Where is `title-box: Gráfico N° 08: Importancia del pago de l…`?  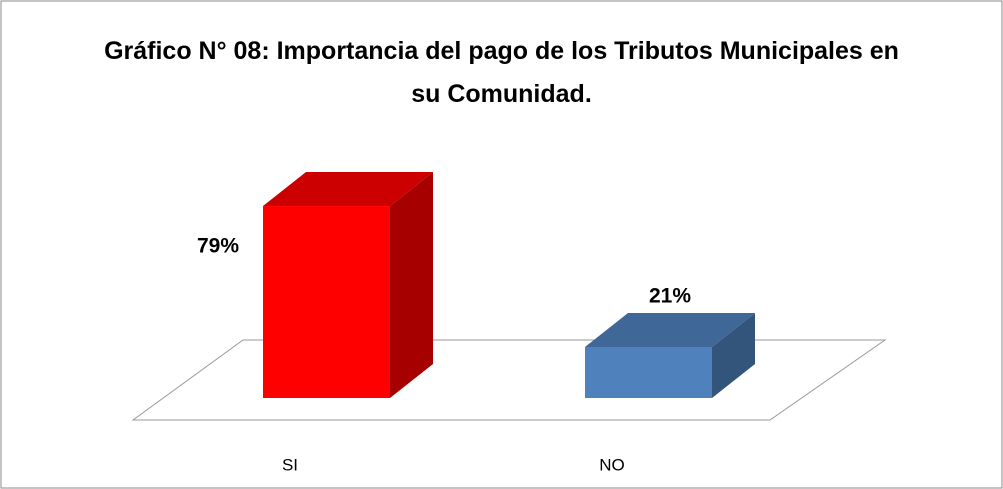
title-box: Gráfico N° 08: Importancia del pago de l… is located at coordinates (501, 72).